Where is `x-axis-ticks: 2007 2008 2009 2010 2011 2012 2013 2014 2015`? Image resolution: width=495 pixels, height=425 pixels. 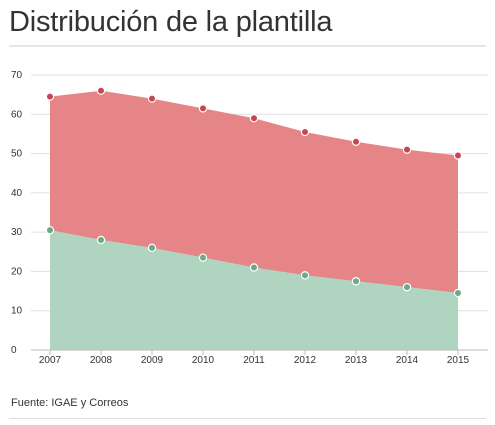
x-axis-ticks: 2007 2008 2009 2010 2011 2012 2013 2014 2015 is located at coordinates (254, 360).